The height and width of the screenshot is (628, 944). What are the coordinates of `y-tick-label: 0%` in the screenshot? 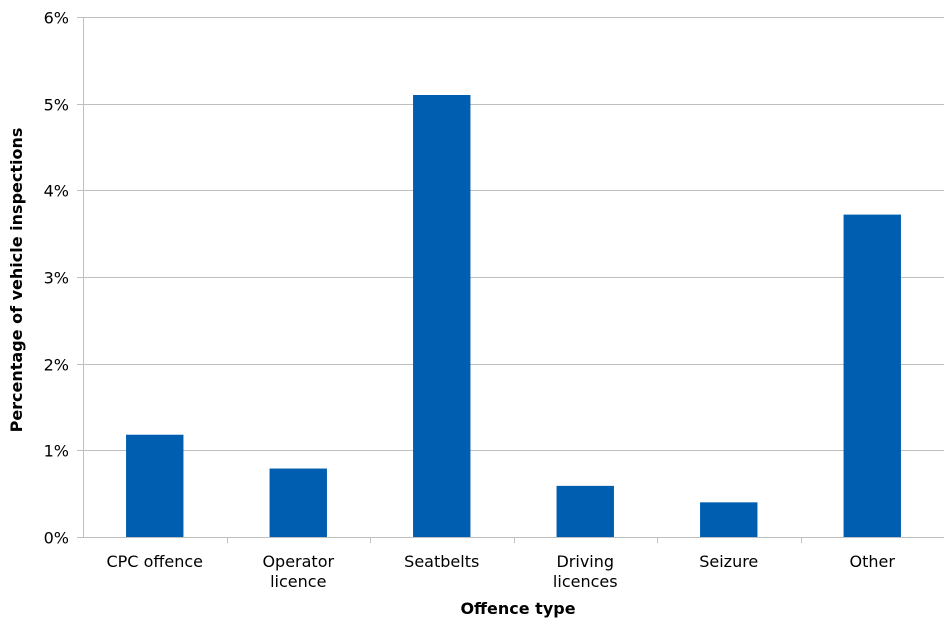 It's located at (56, 538).